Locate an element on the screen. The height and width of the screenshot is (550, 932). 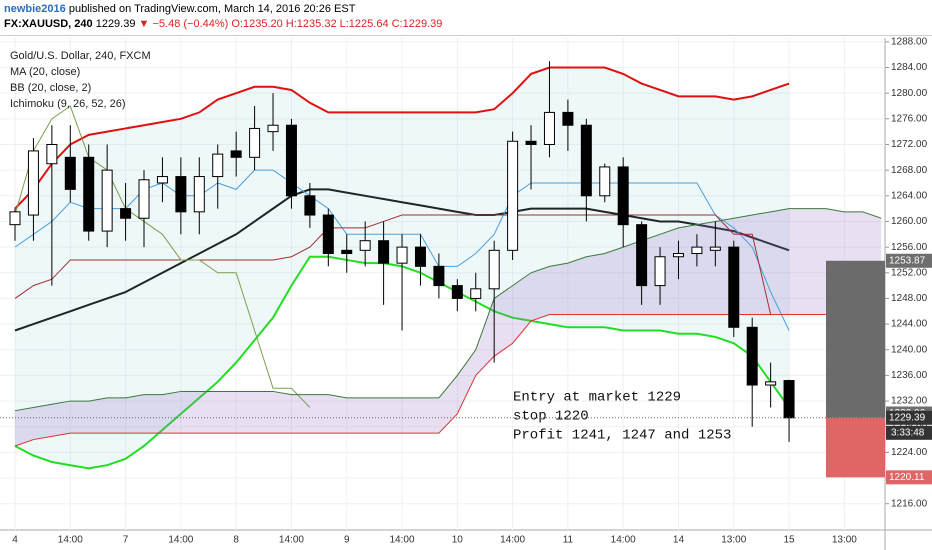
chart-title: Gold/U.S. Dollar, 240, FXCM is located at coordinates (80, 56).